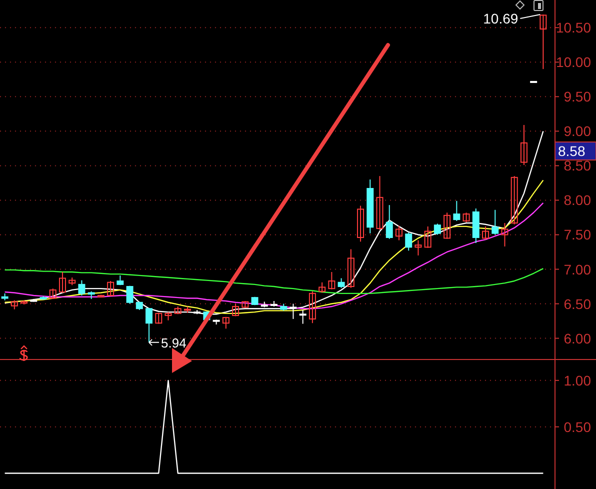 The height and width of the screenshot is (489, 596). Describe the element at coordinates (578, 200) in the screenshot. I see `y-tick-label: 8.00` at that location.